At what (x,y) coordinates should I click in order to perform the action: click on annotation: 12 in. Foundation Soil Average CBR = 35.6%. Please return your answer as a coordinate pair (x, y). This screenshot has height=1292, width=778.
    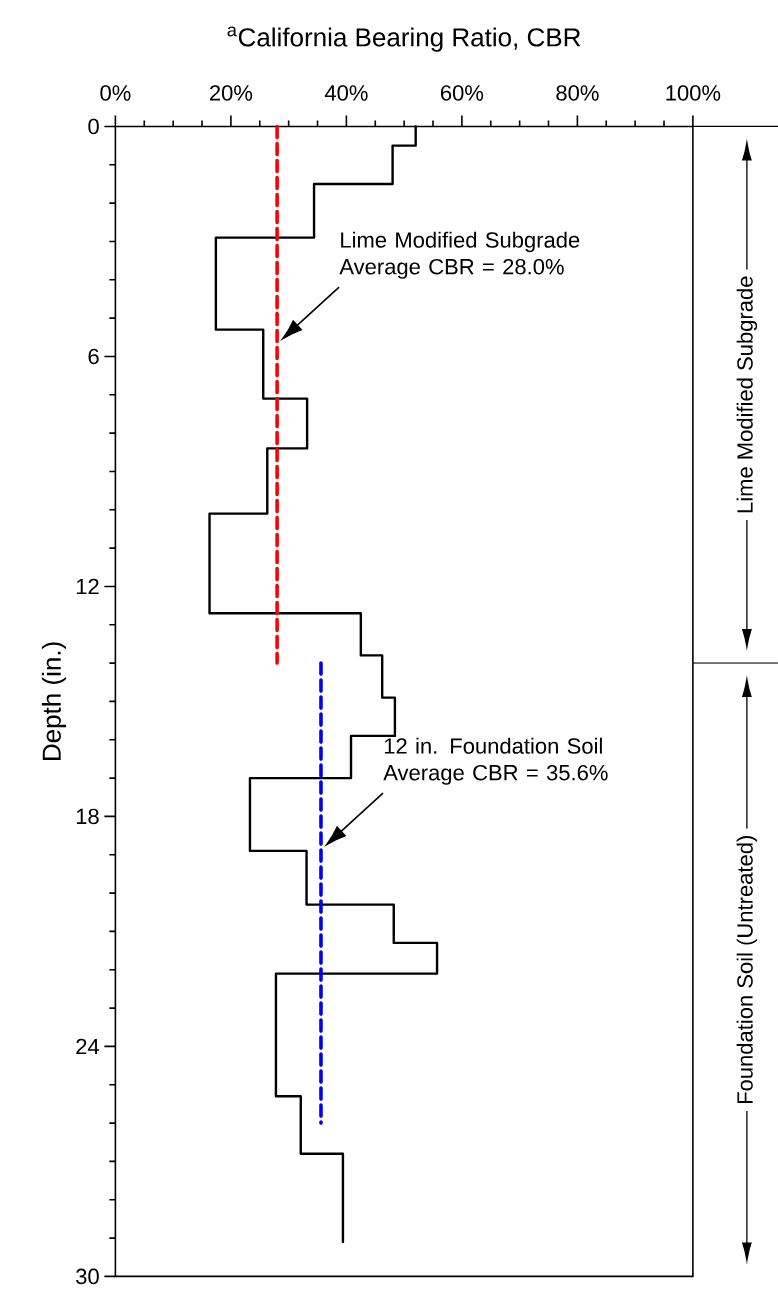
    Looking at the image, I should click on (495, 761).